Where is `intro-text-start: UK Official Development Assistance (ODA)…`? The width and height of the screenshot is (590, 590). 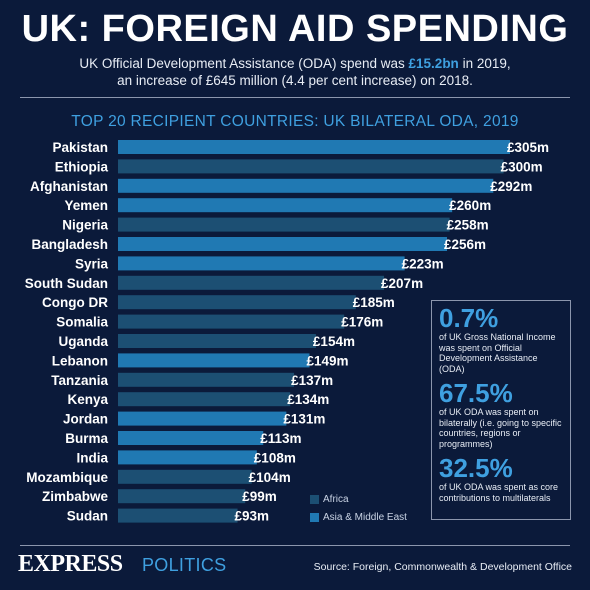
intro-text-start: UK Official Development Assistance (ODA)… is located at coordinates (244, 63).